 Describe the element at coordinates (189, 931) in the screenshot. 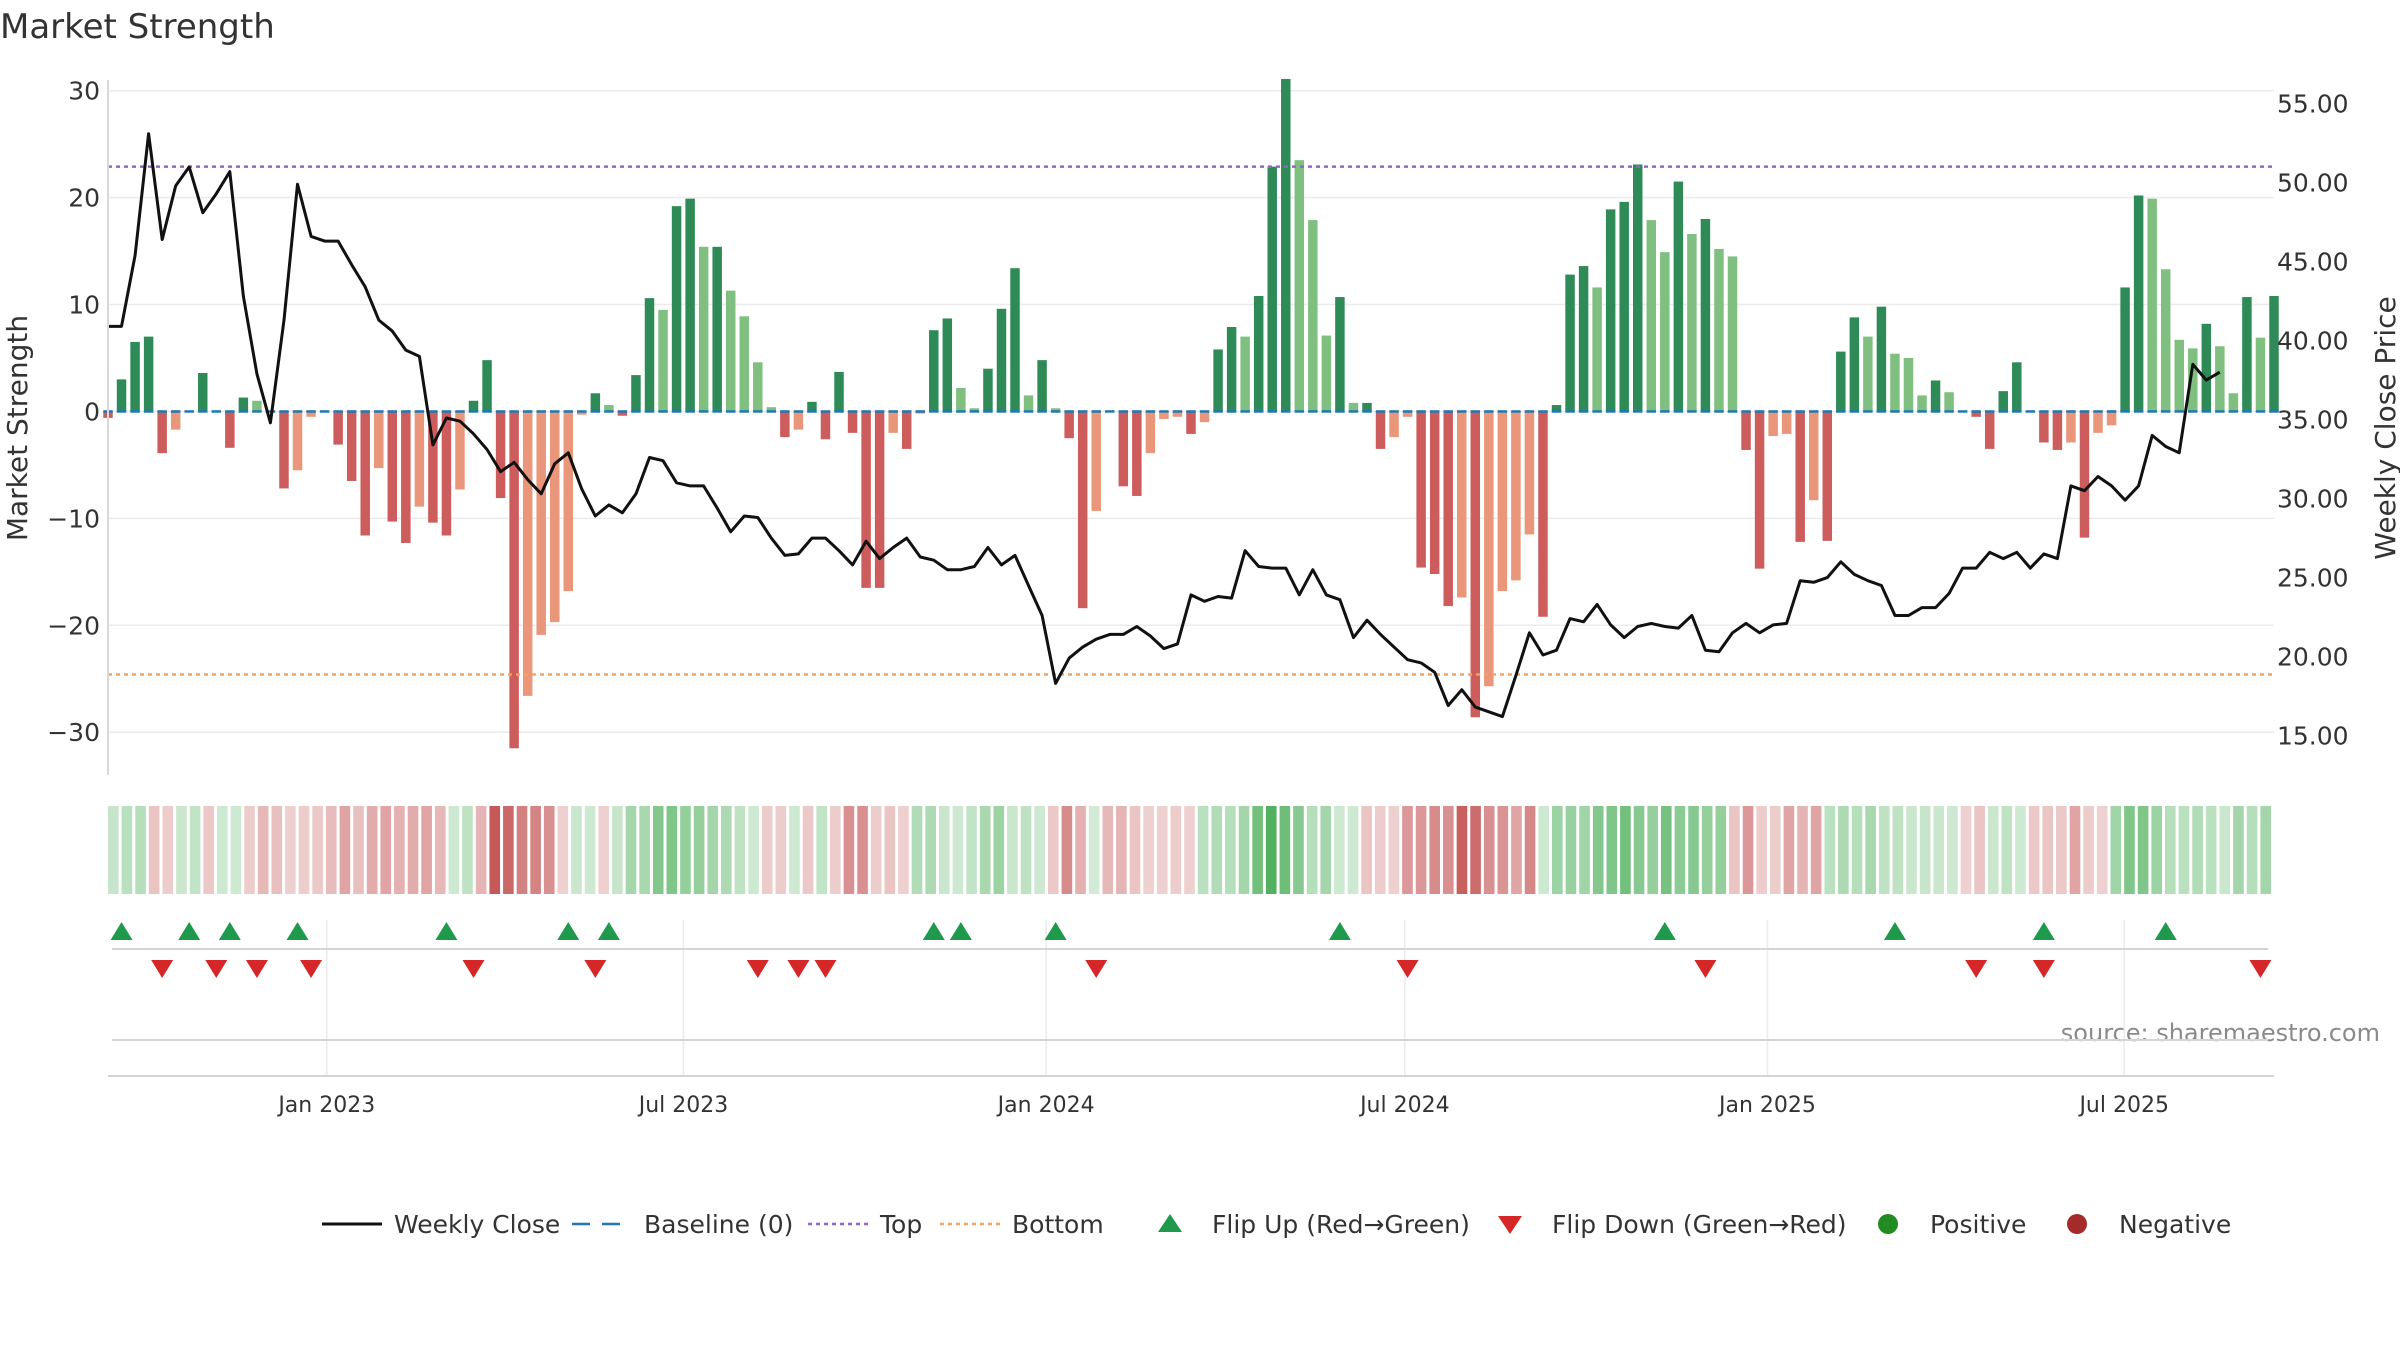

I see `flip-up-marker` at that location.